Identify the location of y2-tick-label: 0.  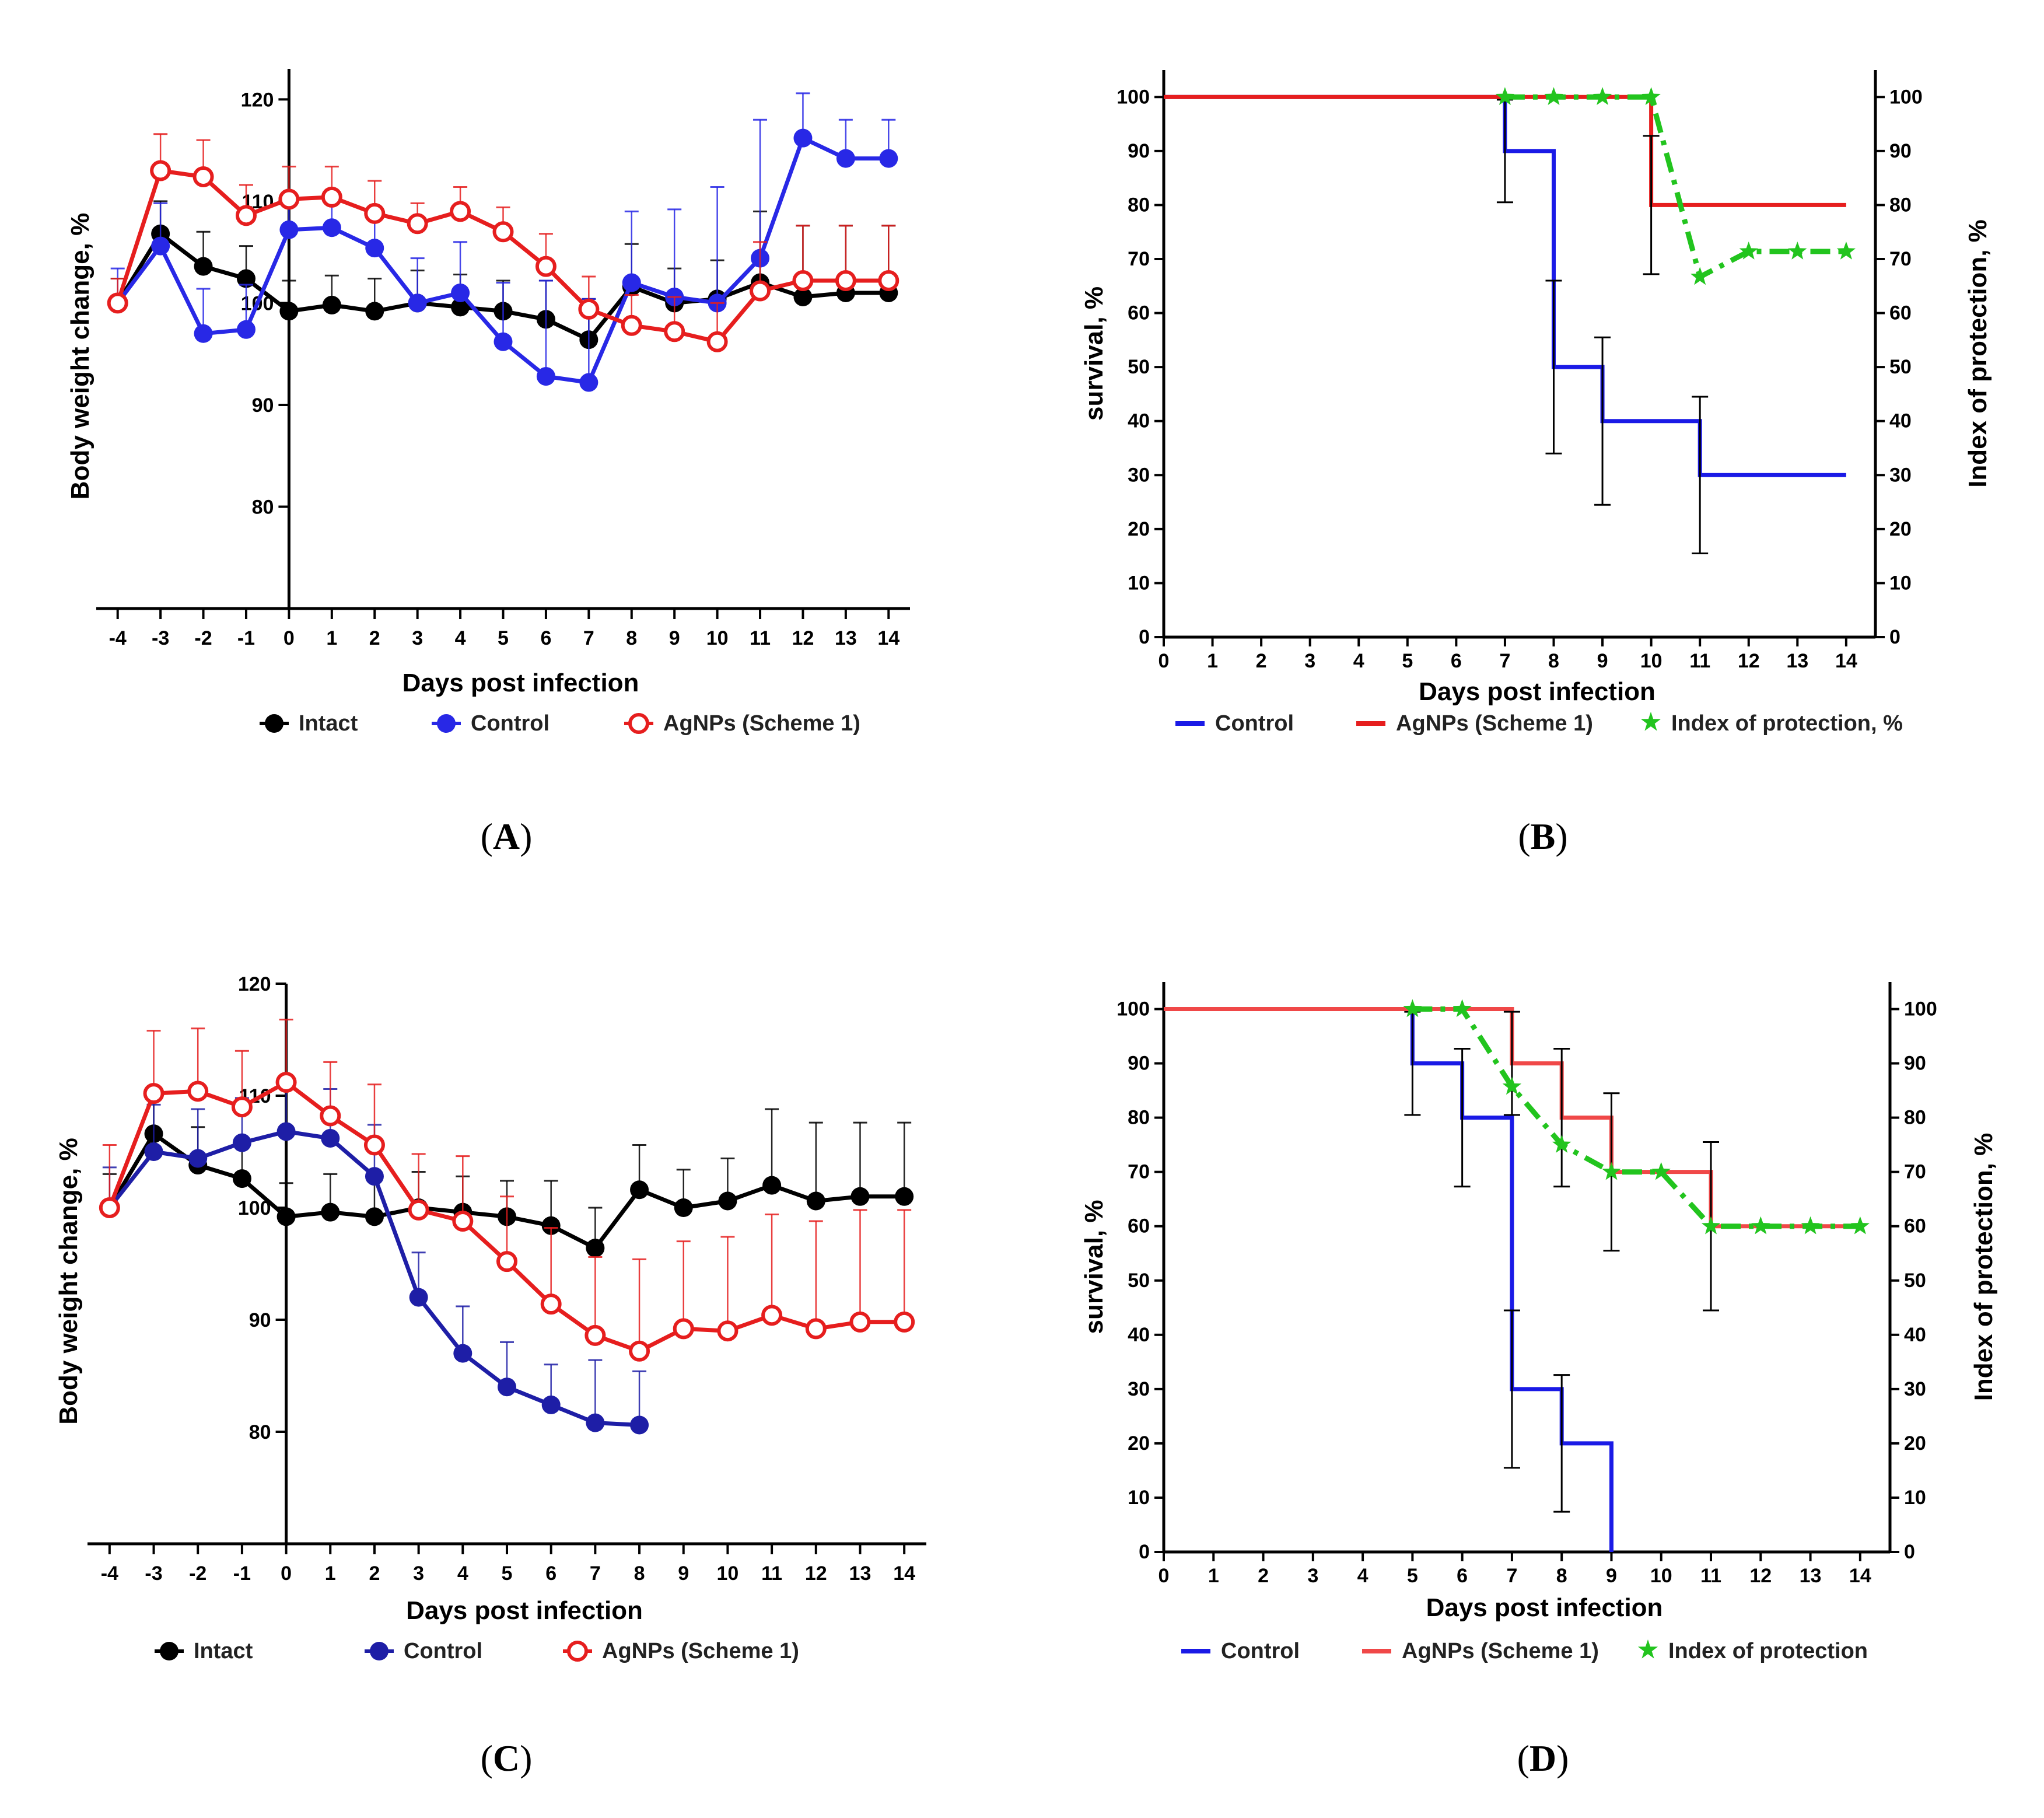
(1909, 1552).